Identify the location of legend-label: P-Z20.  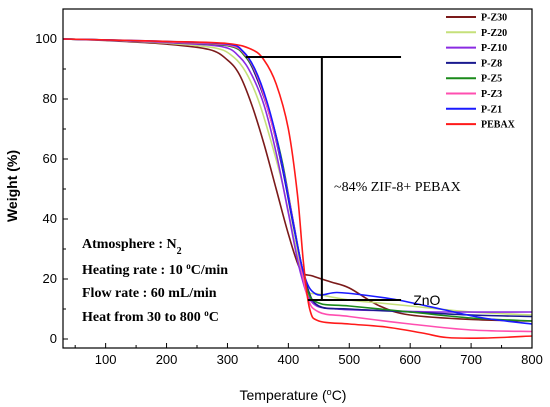
(494, 33).